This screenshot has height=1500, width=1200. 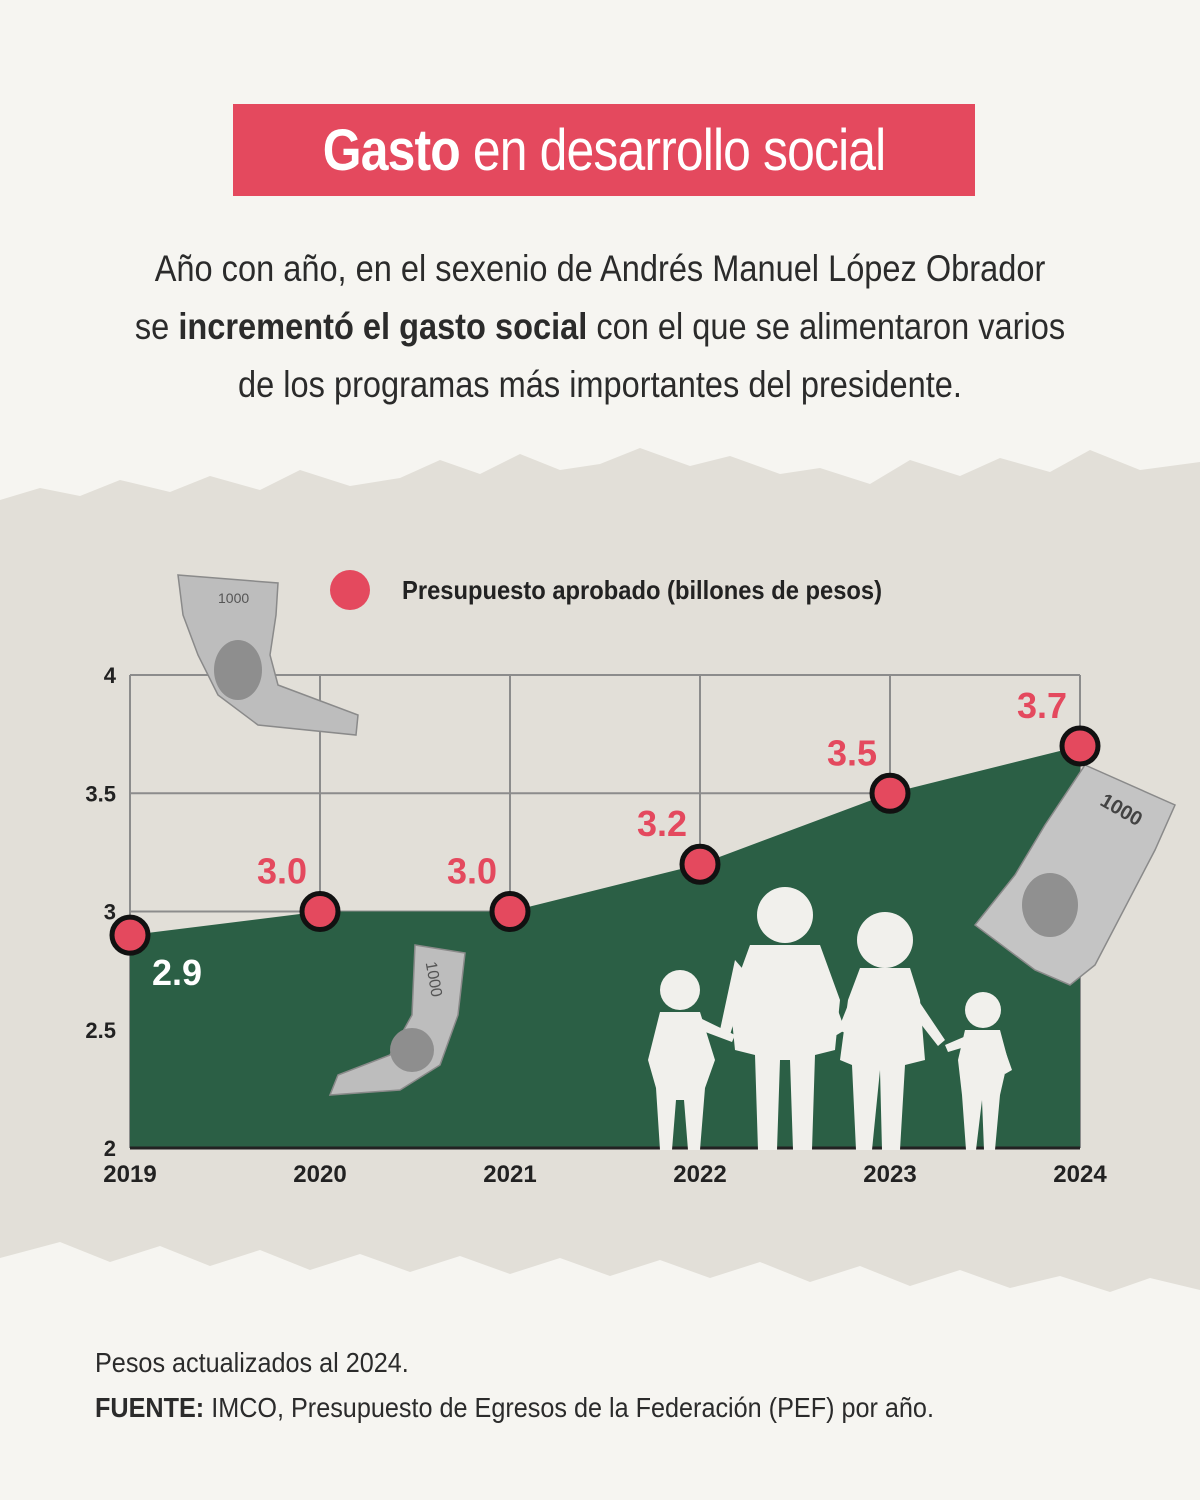 What do you see at coordinates (605, 840) in the screenshot?
I see `marker-layer` at bounding box center [605, 840].